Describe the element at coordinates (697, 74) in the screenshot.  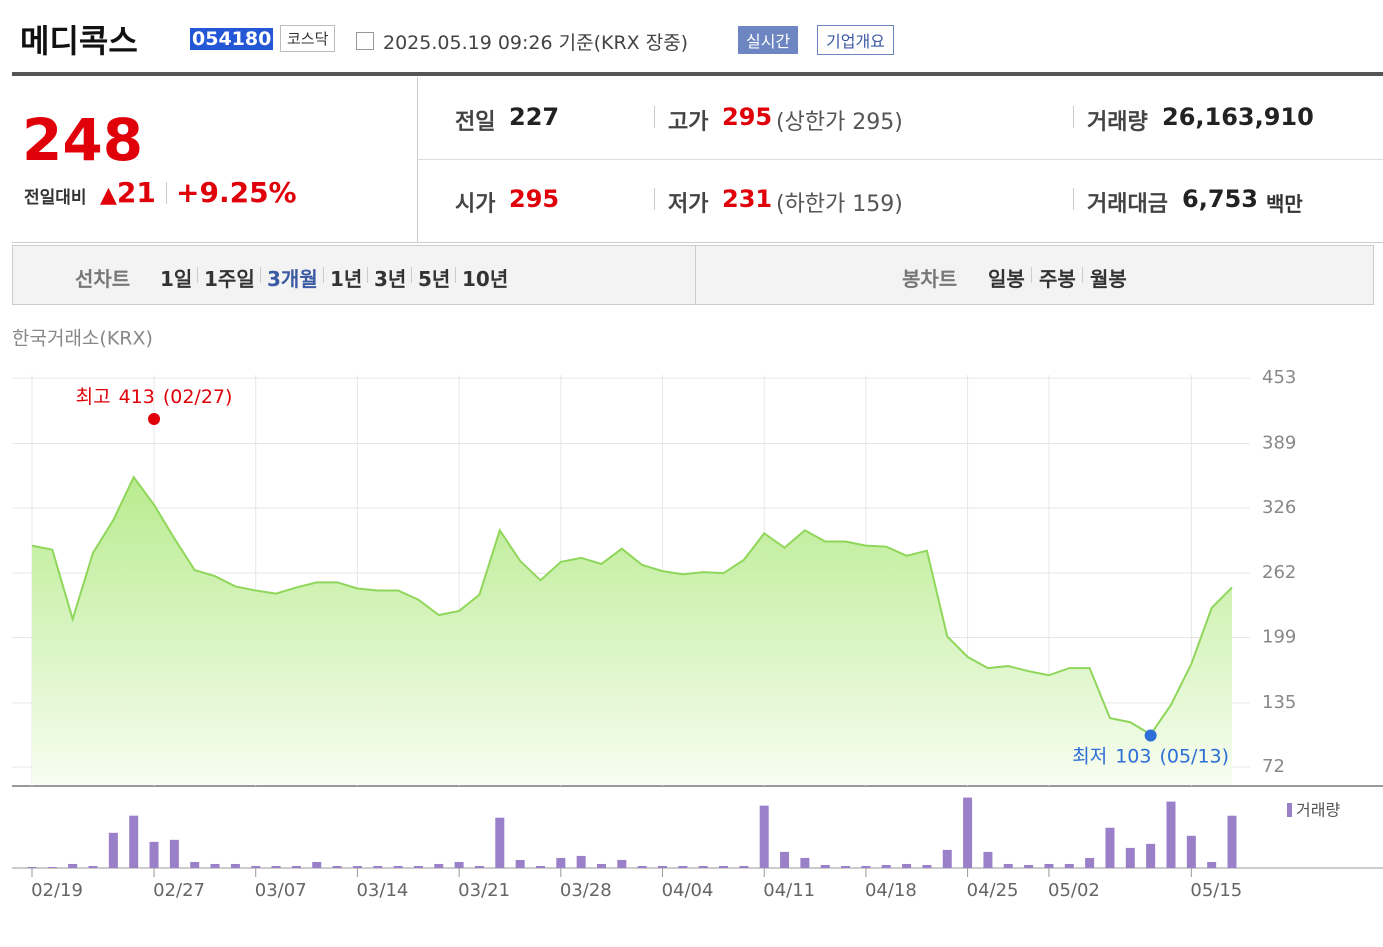
I see `divider` at that location.